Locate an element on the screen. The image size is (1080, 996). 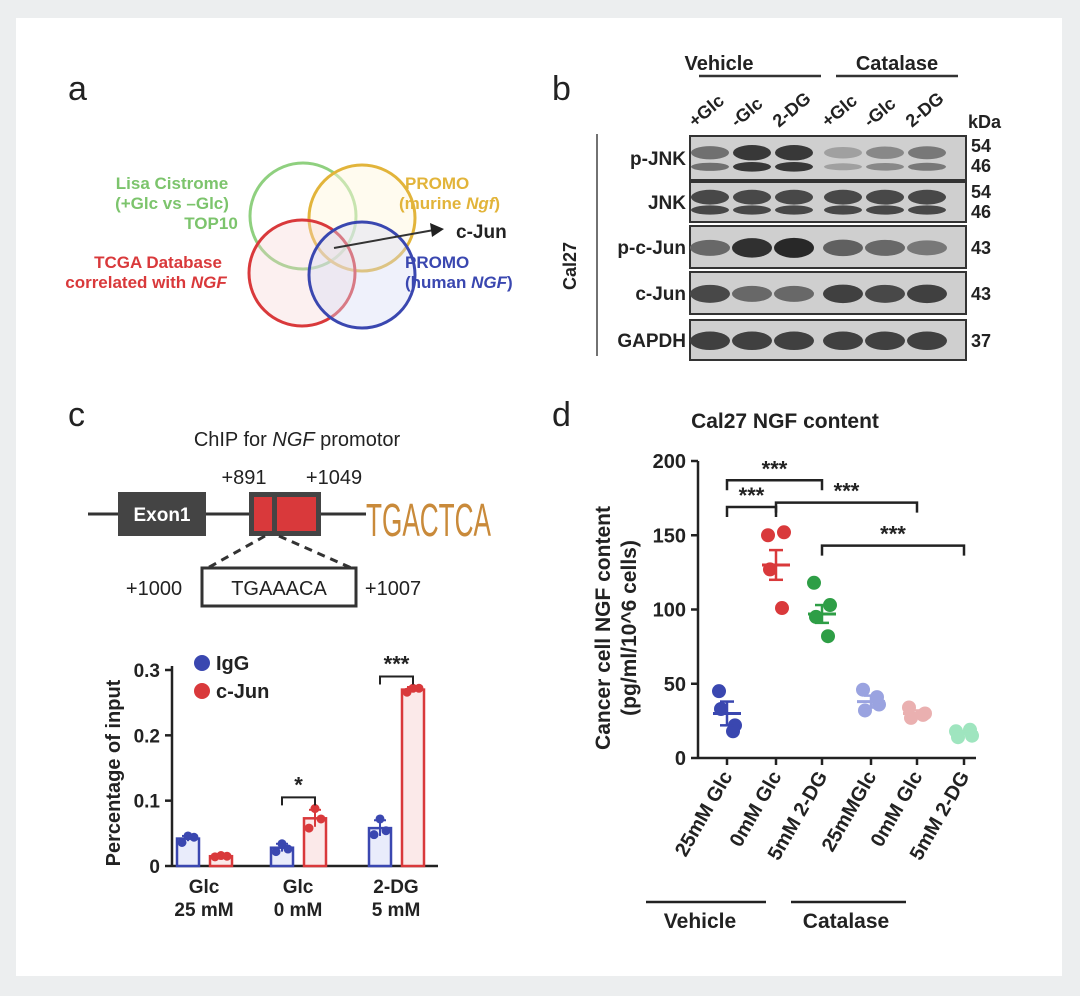
chartc-sig-bracket is located at coordinates (396, 680).